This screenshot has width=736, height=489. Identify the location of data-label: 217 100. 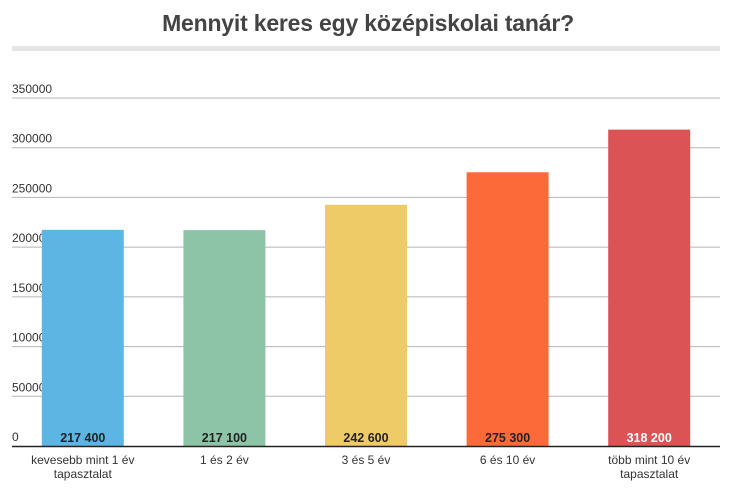
(224, 438).